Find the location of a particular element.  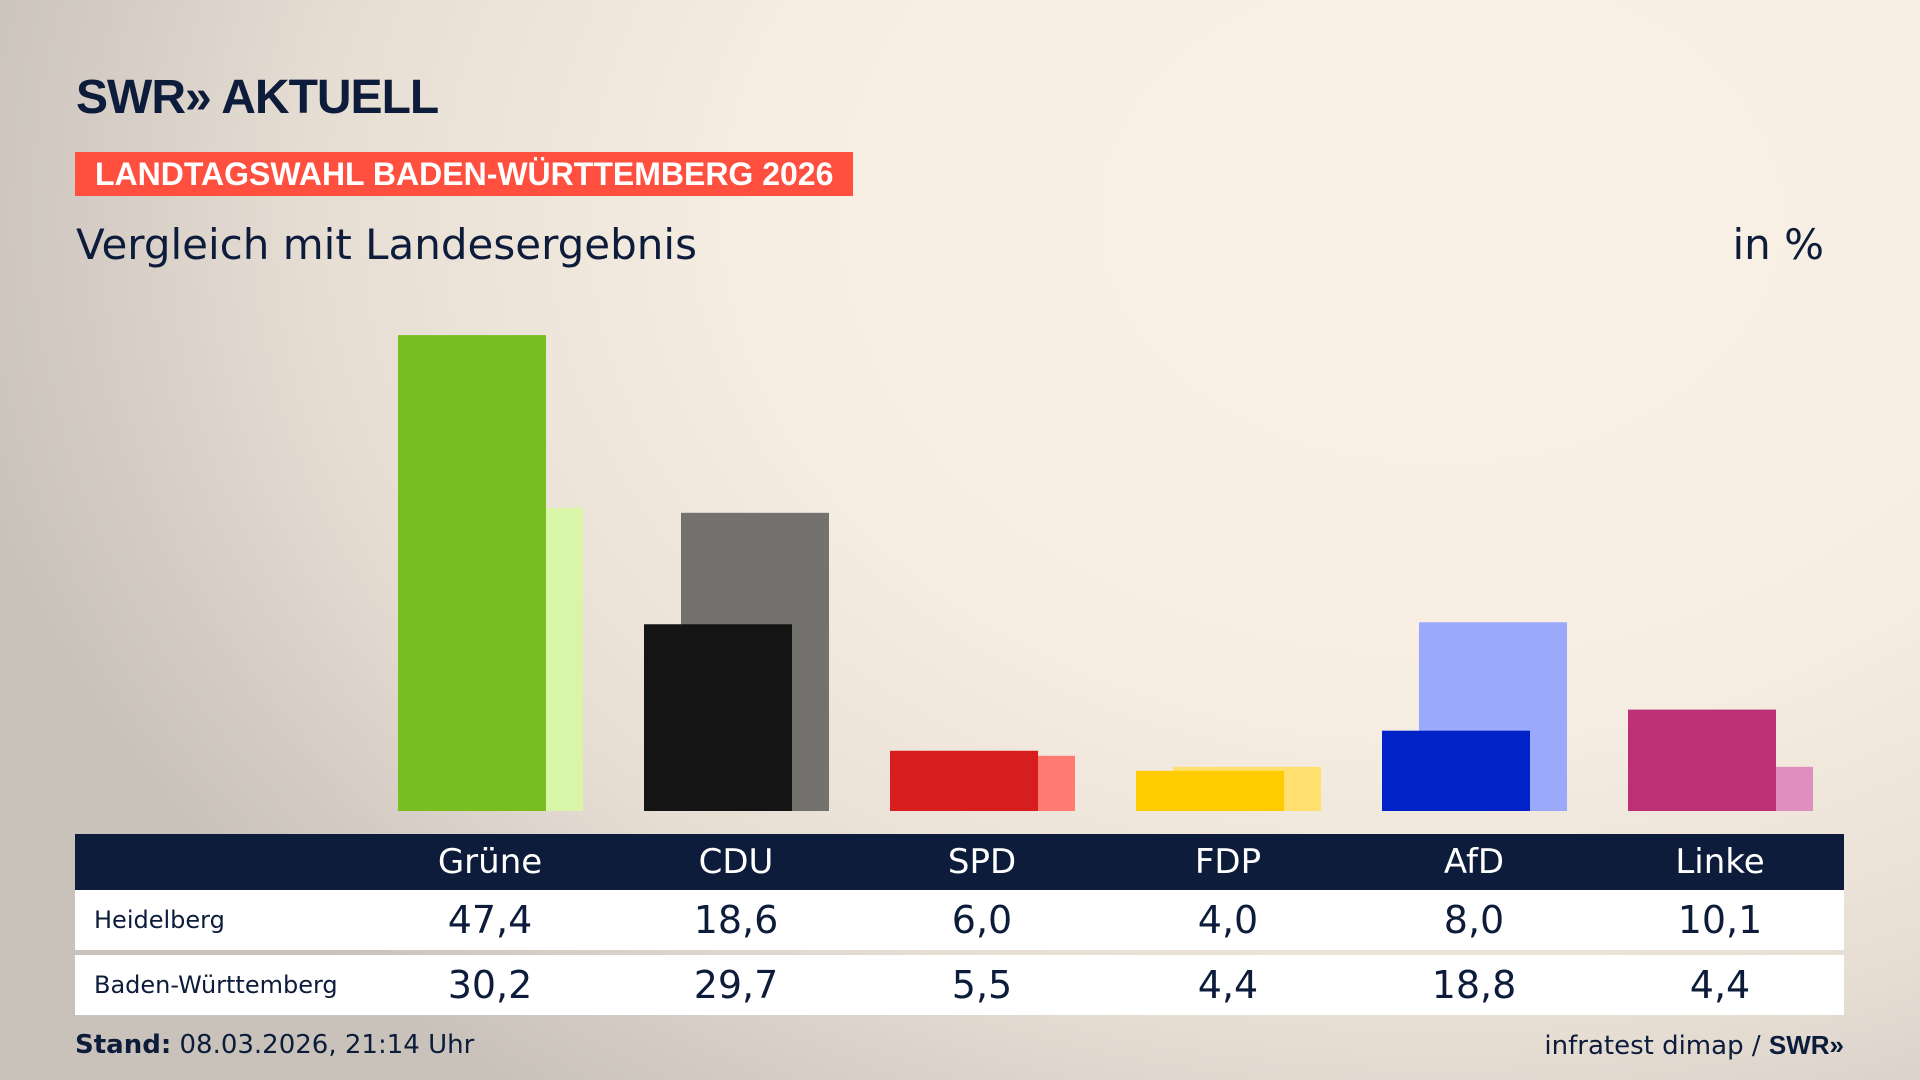

column-header: CDU is located at coordinates (736, 862).